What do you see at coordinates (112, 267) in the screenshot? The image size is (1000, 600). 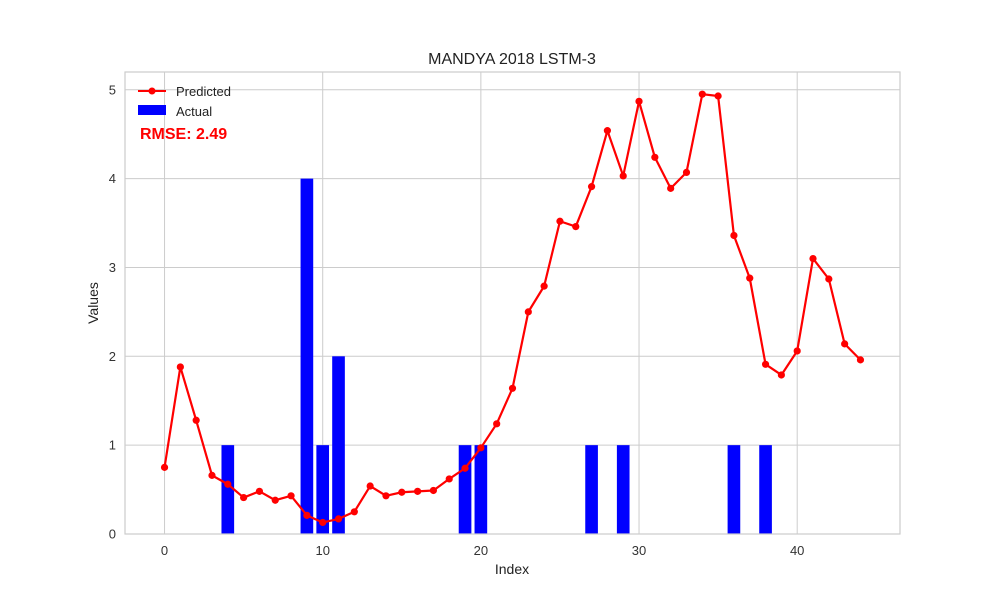 I see `y-tick-label: 3` at bounding box center [112, 267].